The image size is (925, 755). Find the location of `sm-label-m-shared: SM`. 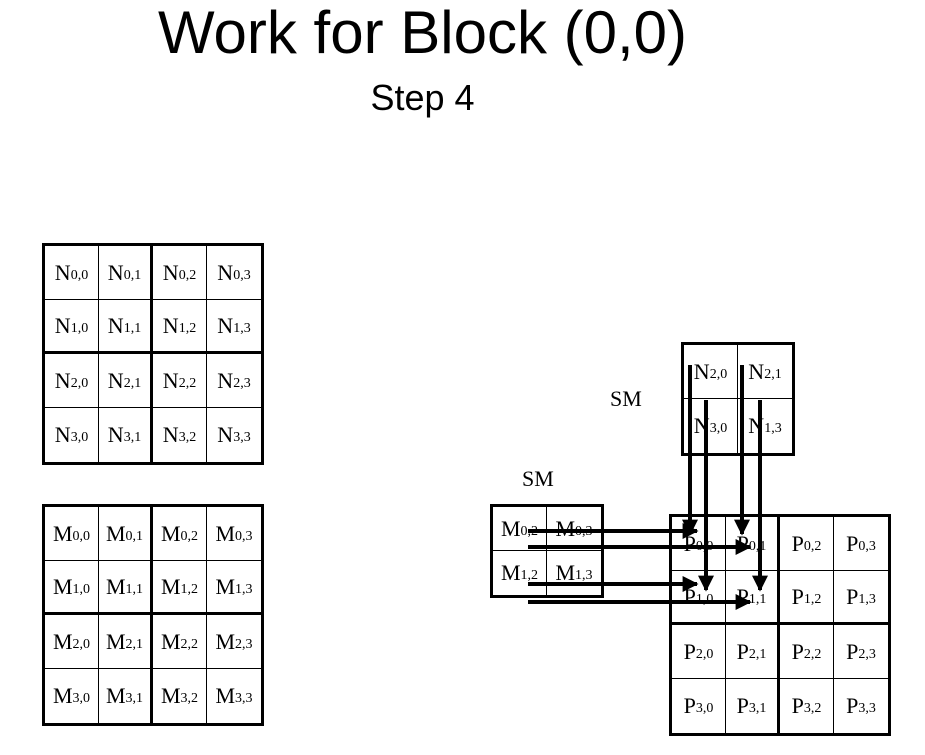

sm-label-m-shared: SM is located at coordinates (538, 478).